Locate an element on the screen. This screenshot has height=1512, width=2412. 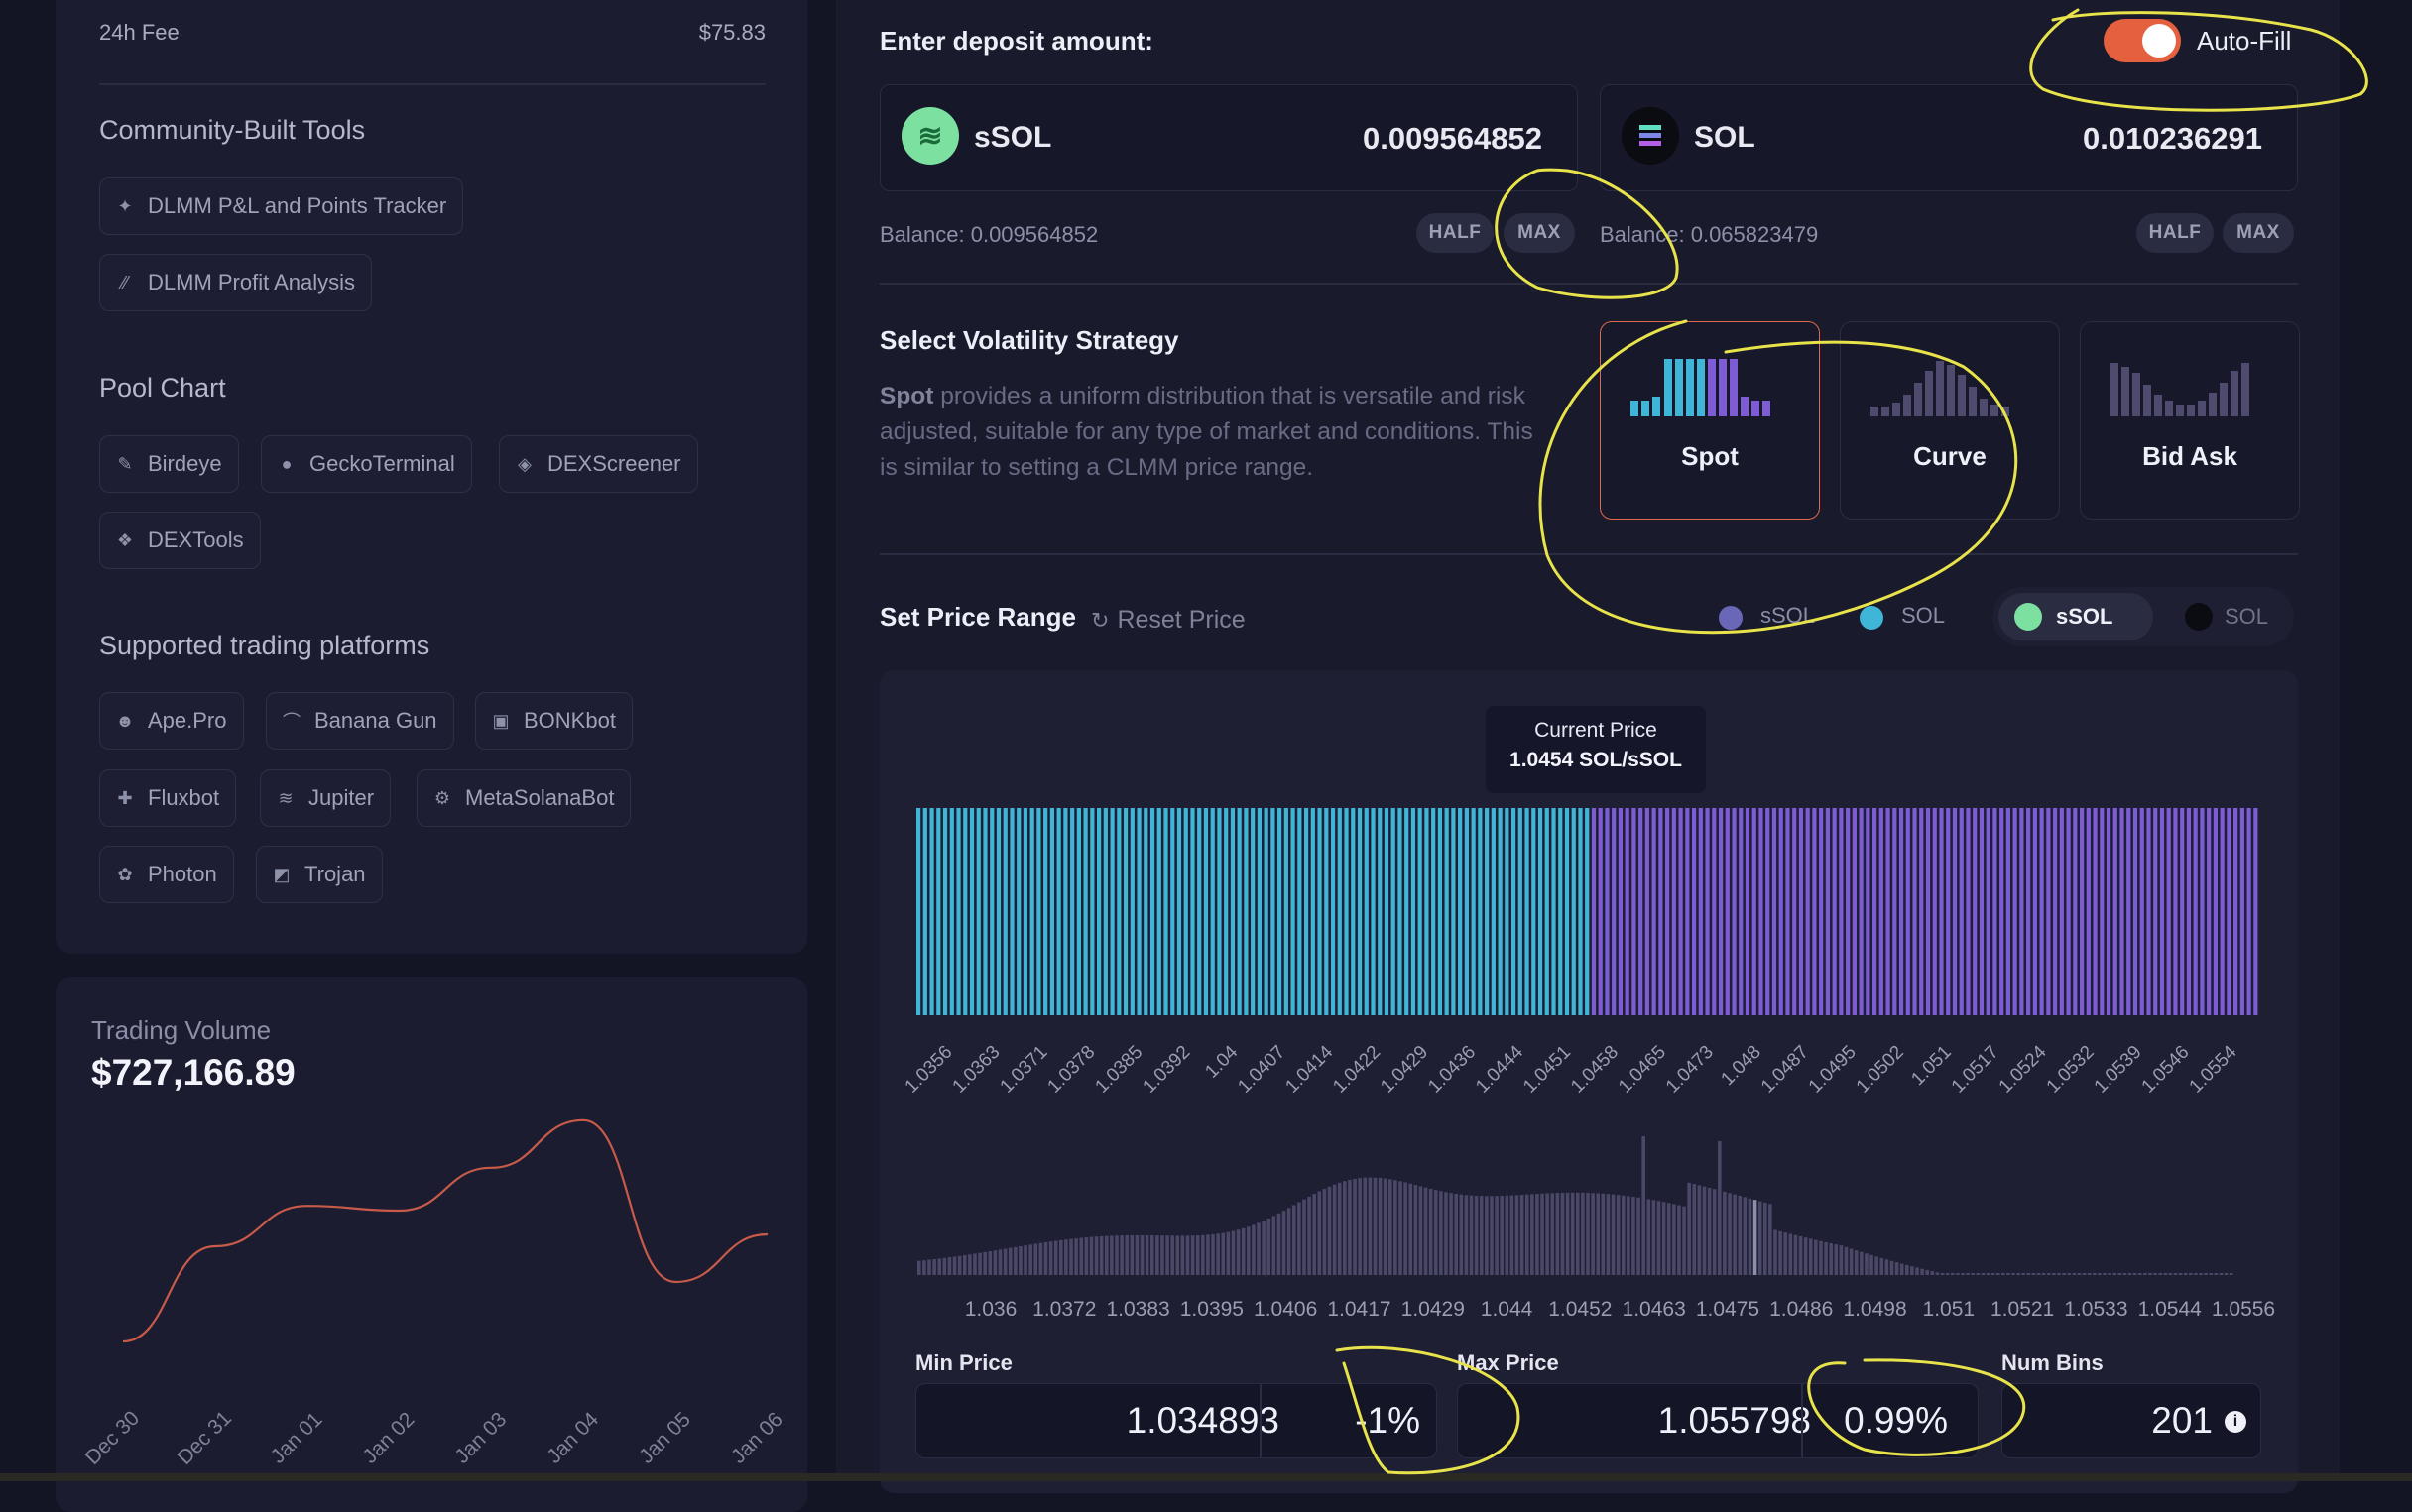
trojan-icon: ◩ is located at coordinates (282, 874).